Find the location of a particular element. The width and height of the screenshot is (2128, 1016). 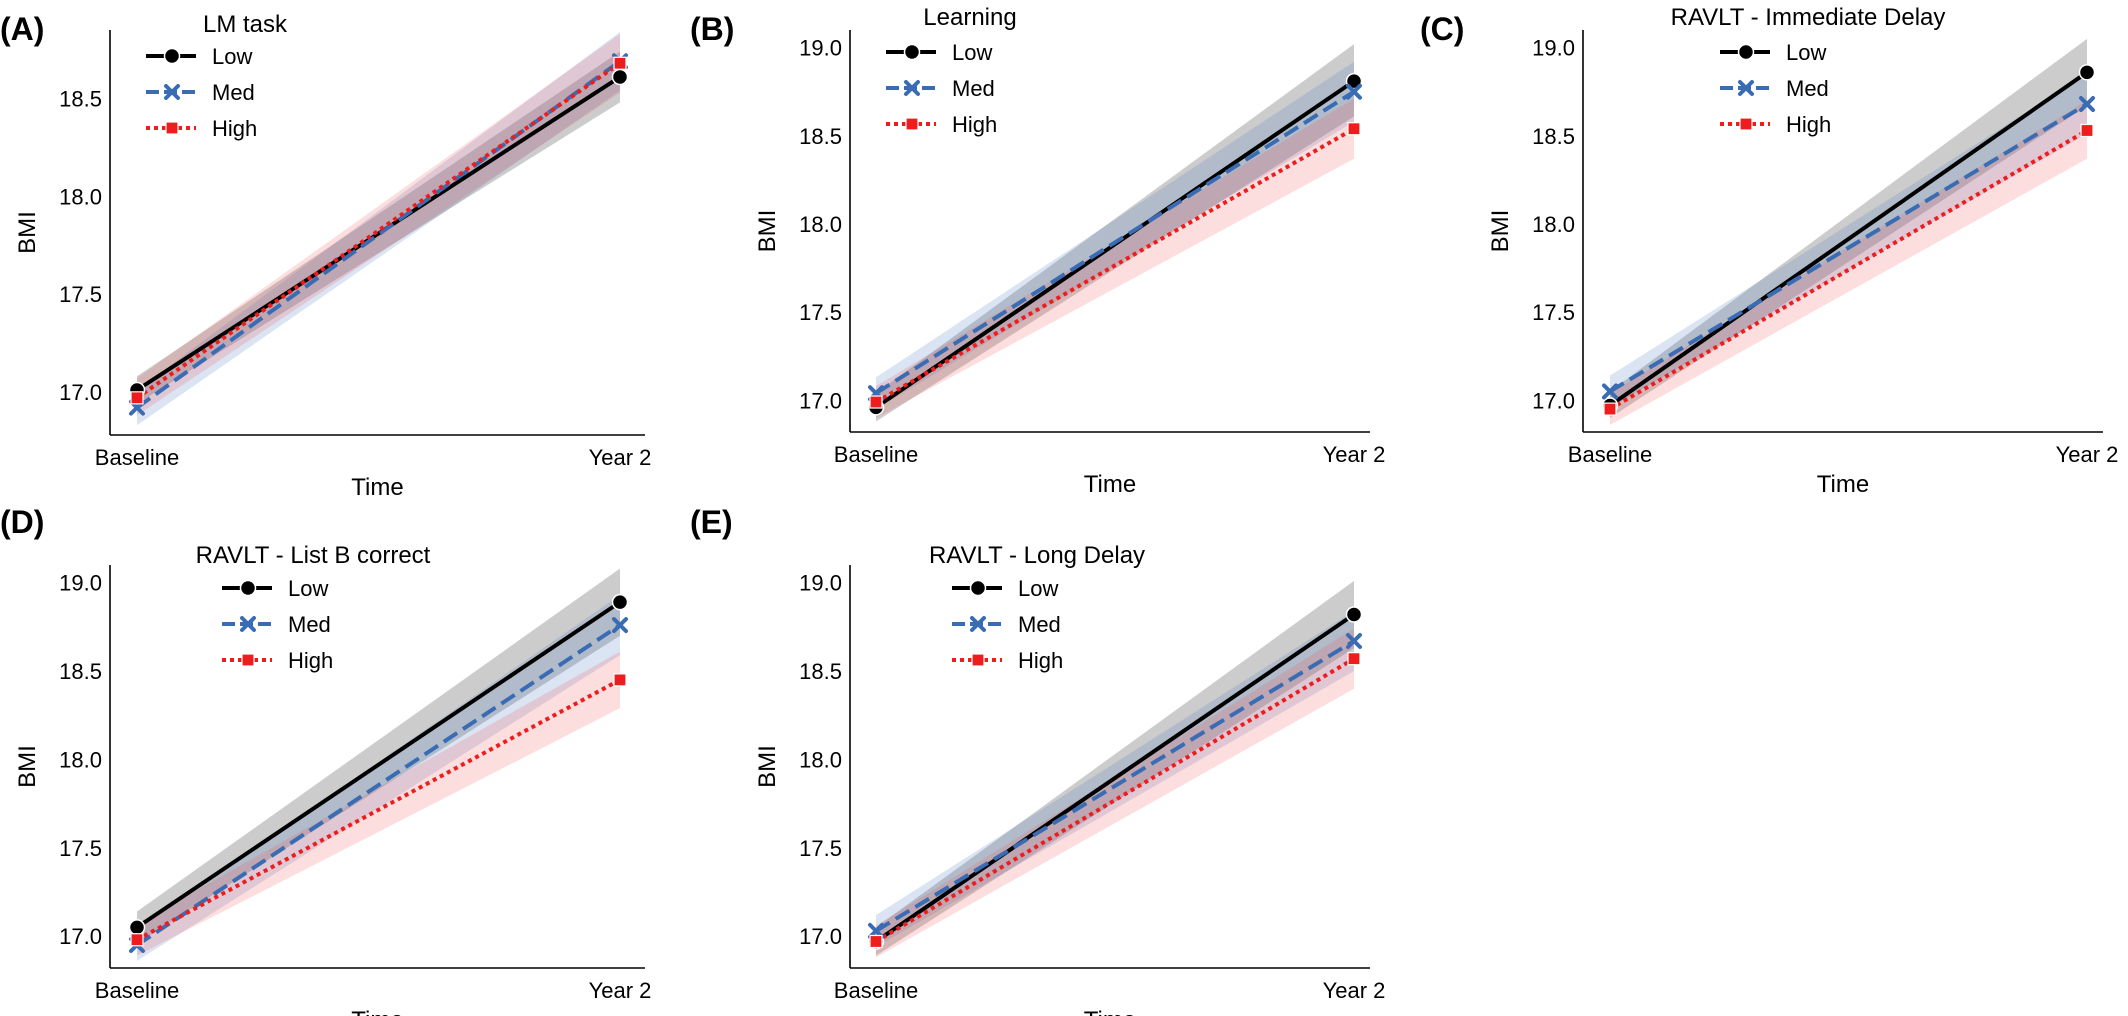

panel-letter: (C) is located at coordinates (1442, 29).